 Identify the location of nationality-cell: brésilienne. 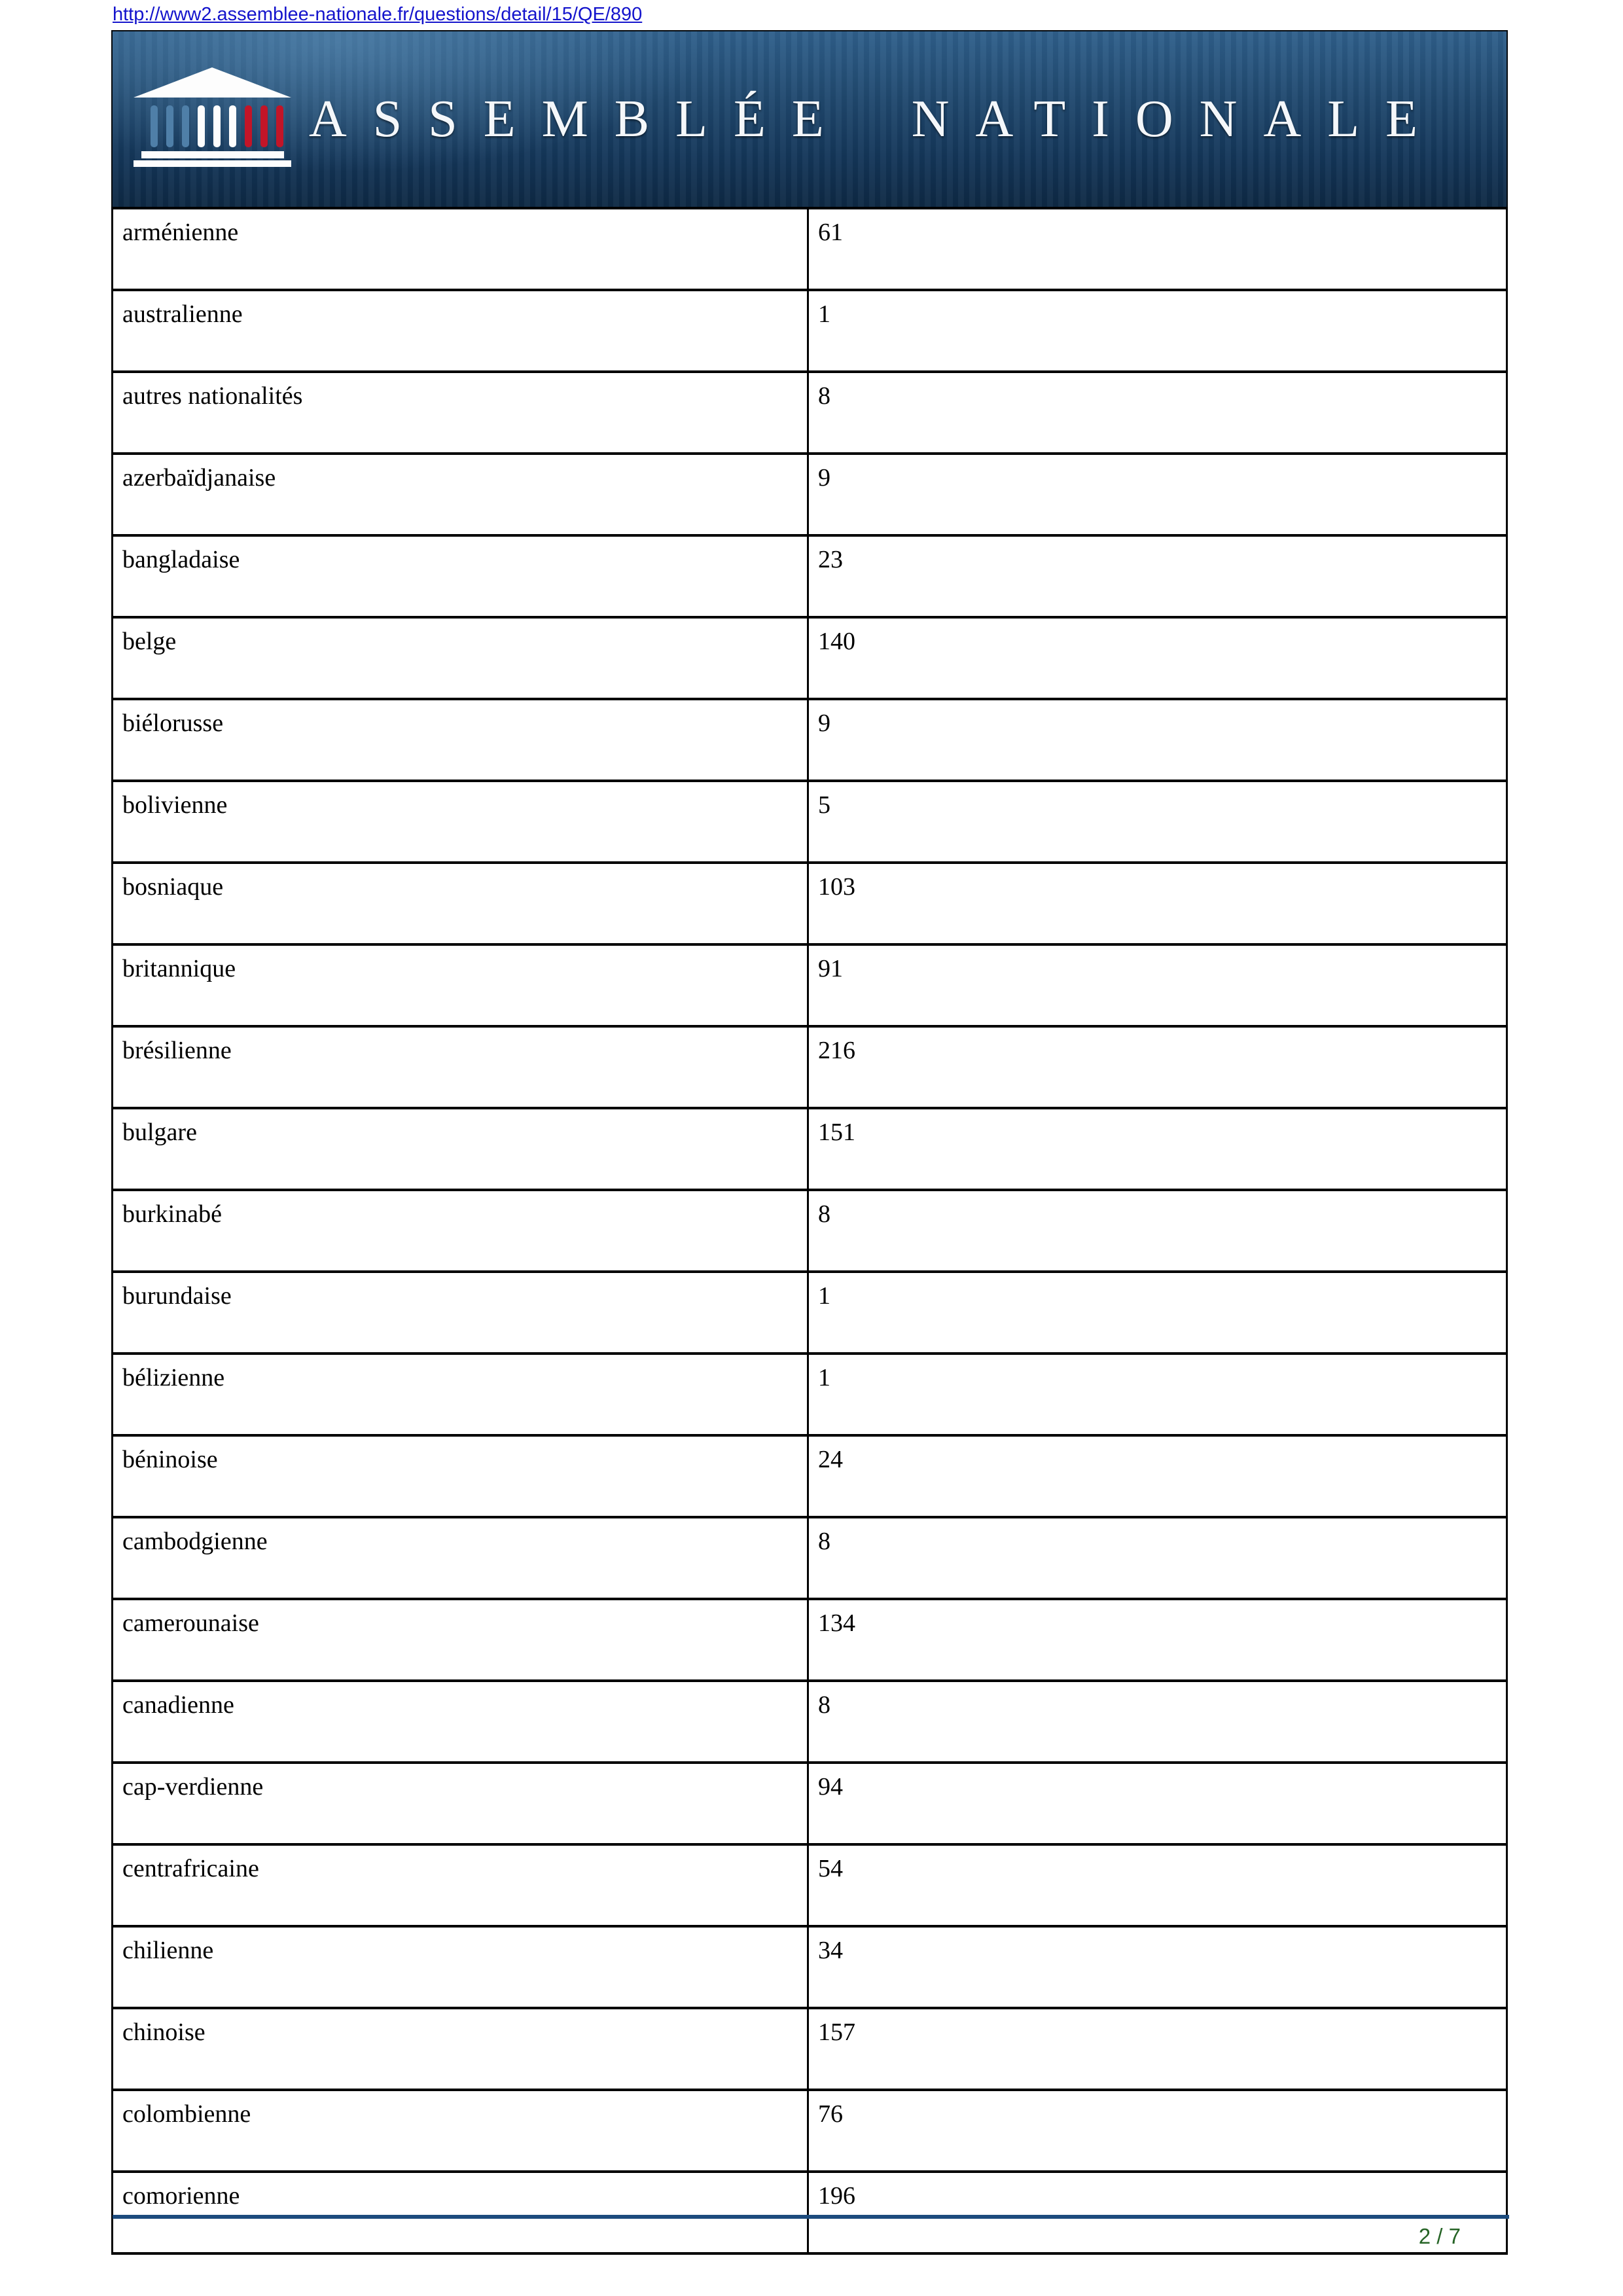
(460, 1067).